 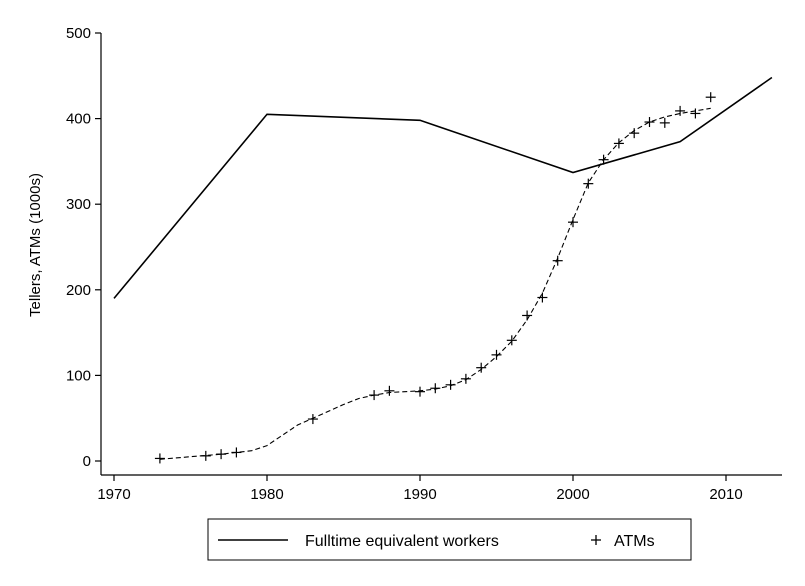 I want to click on y-tick-label-0: 0, so click(x=87, y=461).